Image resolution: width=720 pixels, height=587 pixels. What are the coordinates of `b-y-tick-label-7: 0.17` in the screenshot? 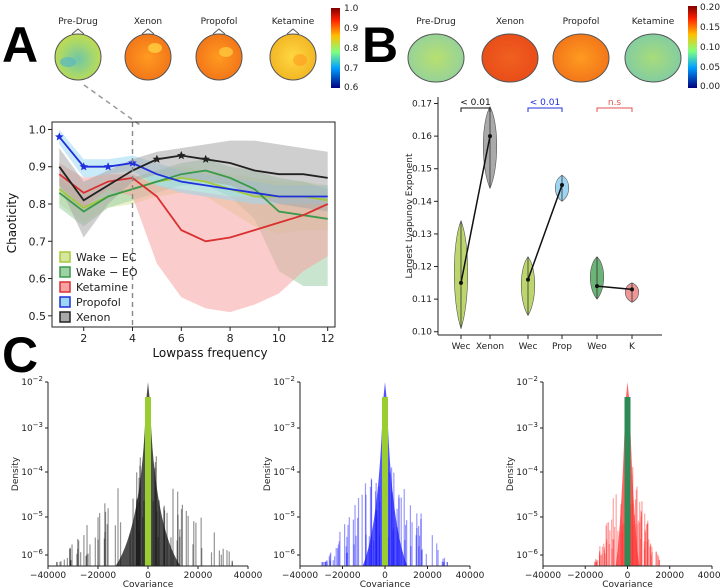 It's located at (422, 105).